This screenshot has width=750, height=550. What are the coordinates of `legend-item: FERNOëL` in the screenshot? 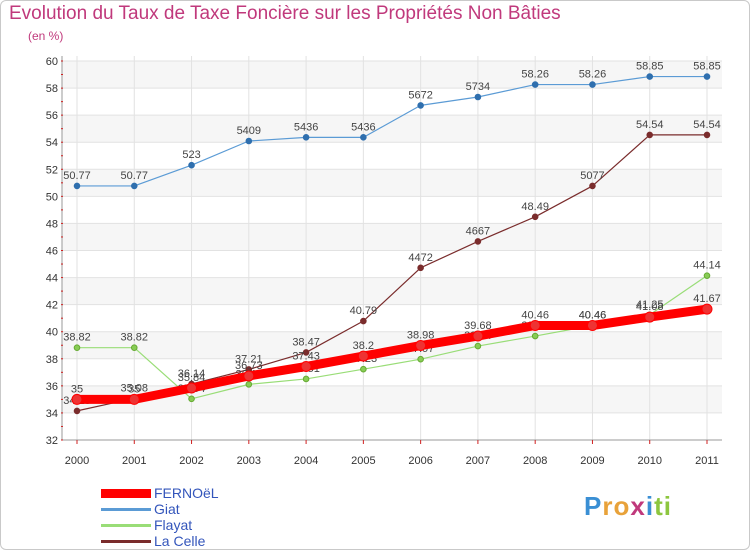 It's located at (201, 493).